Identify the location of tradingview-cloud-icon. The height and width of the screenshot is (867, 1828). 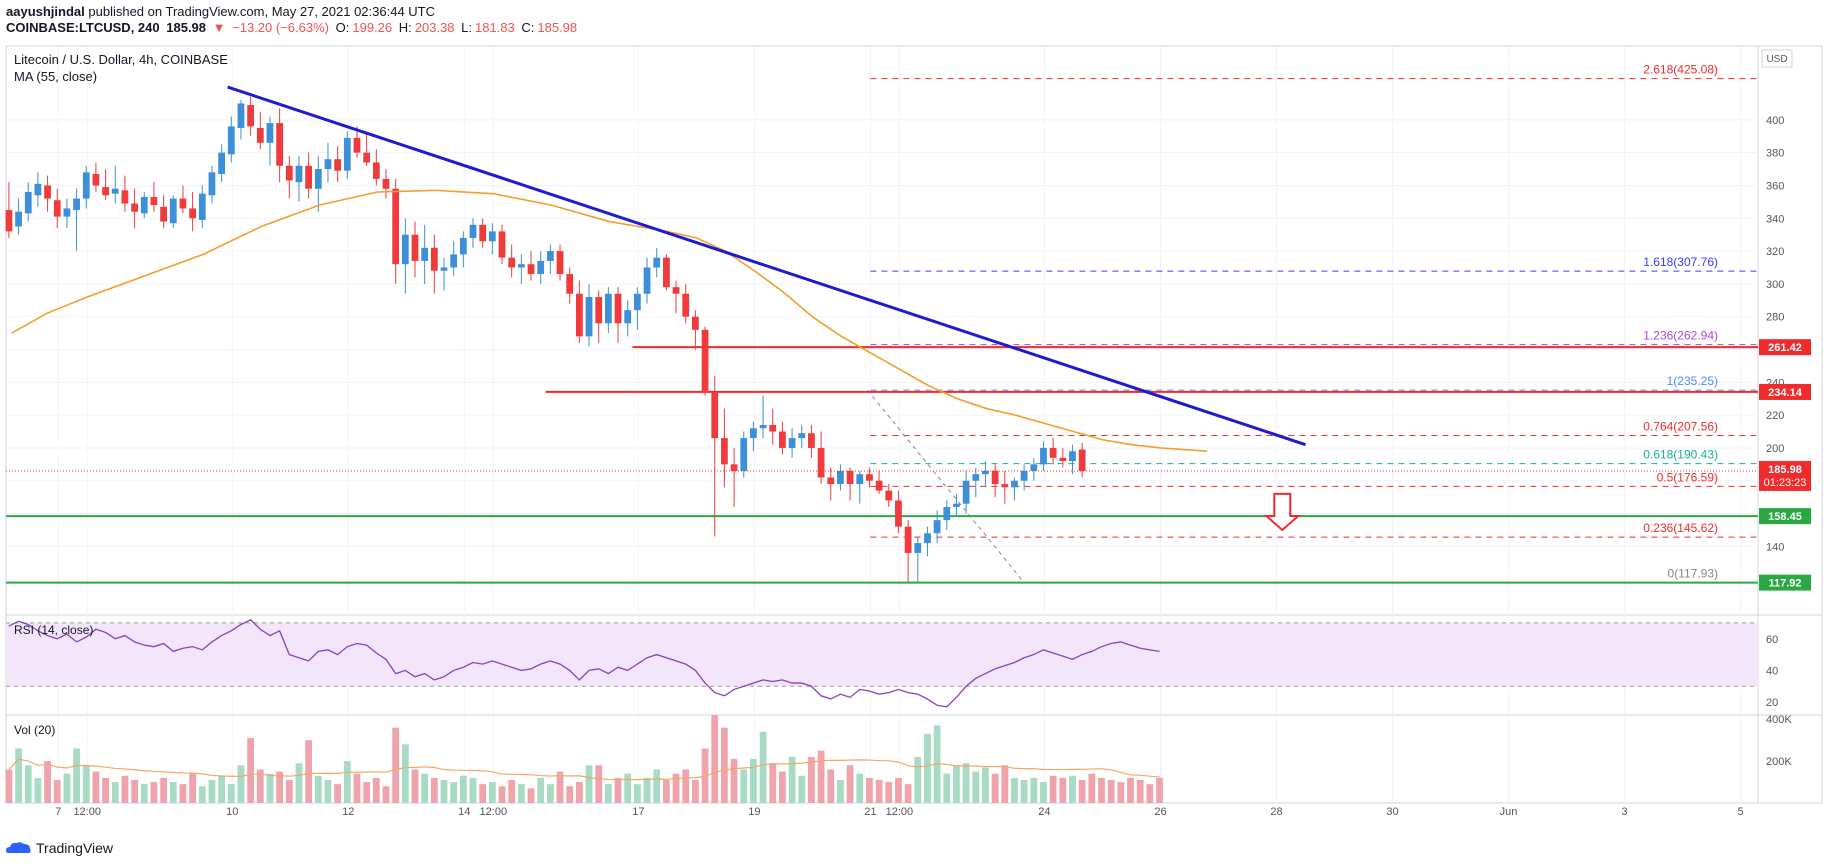
(18, 847).